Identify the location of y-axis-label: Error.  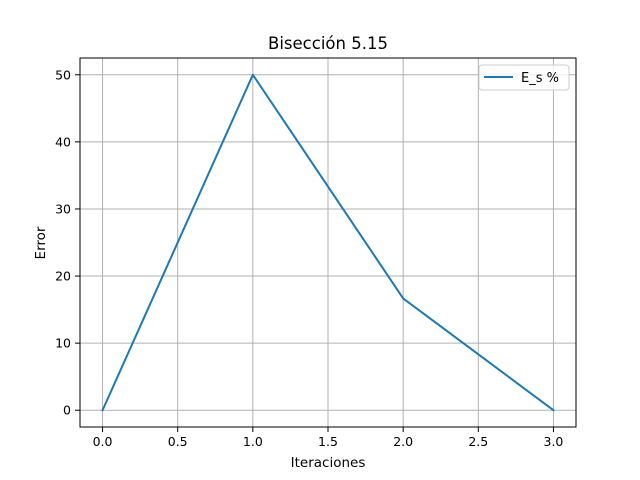
(41, 242).